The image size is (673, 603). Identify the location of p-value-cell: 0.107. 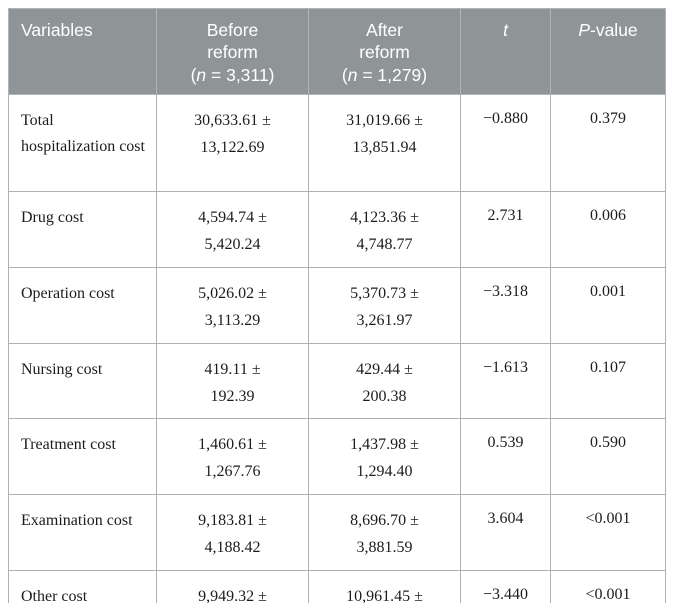
(608, 381).